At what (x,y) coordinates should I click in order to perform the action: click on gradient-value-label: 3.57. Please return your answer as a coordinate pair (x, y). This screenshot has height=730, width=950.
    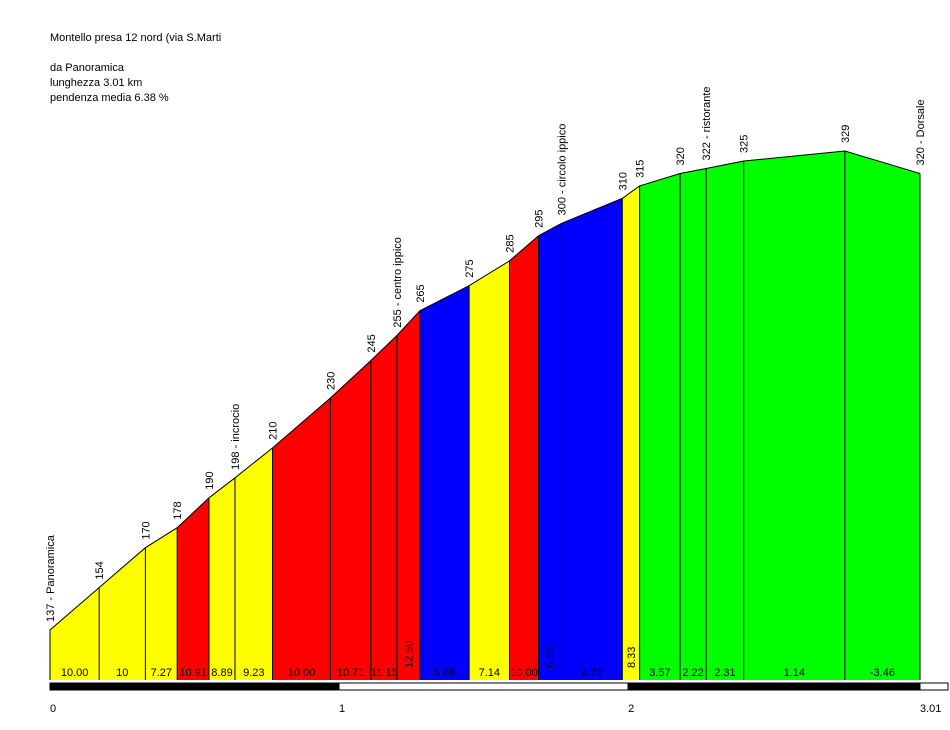
    Looking at the image, I should click on (659, 673).